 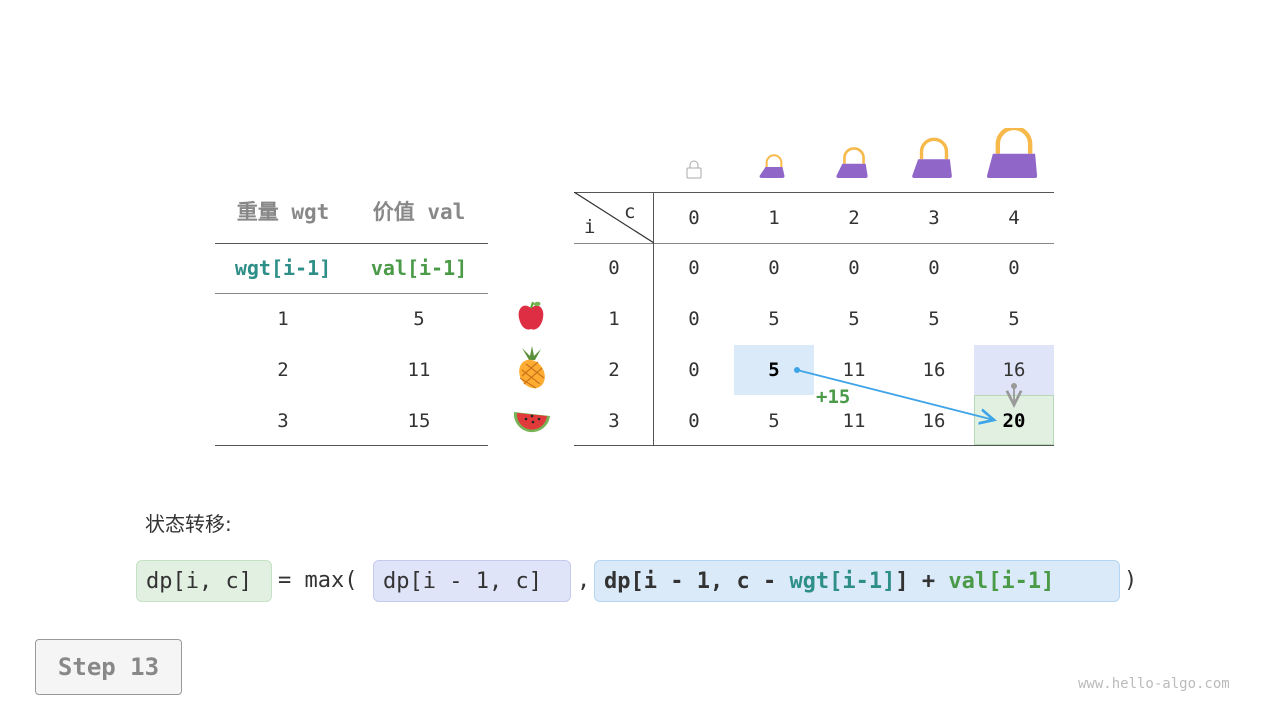 I want to click on item-cell: 3, so click(x=283, y=421).